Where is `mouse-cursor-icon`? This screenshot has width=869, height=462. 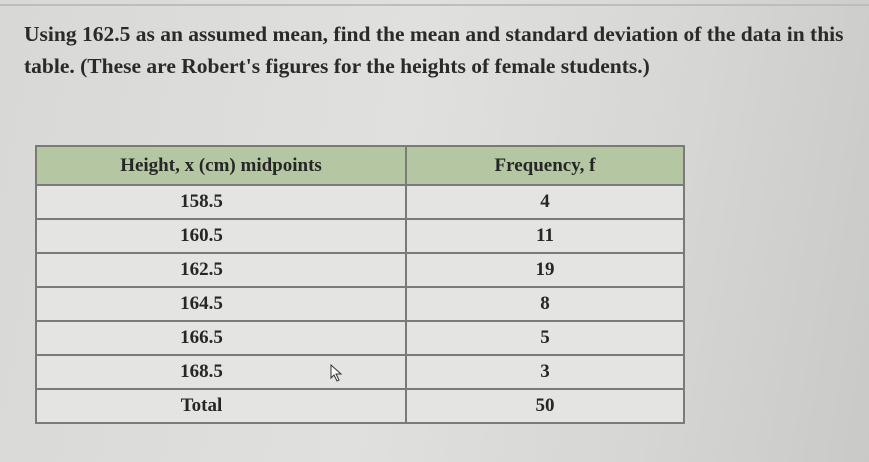
mouse-cursor-icon is located at coordinates (336, 373).